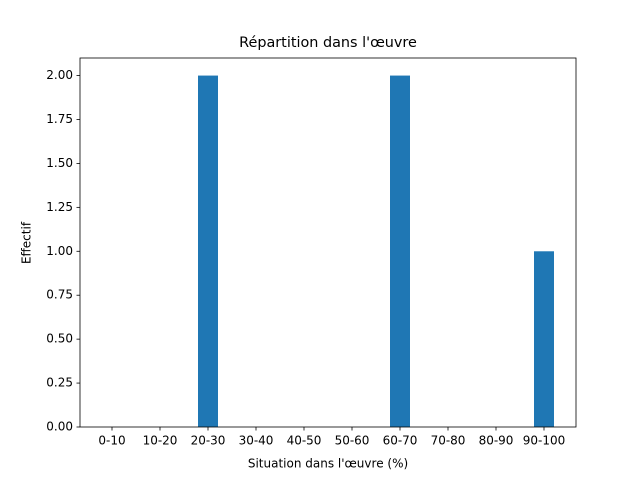 The height and width of the screenshot is (480, 640). What do you see at coordinates (59, 75) in the screenshot?
I see `y-tick-label: 2.00` at bounding box center [59, 75].